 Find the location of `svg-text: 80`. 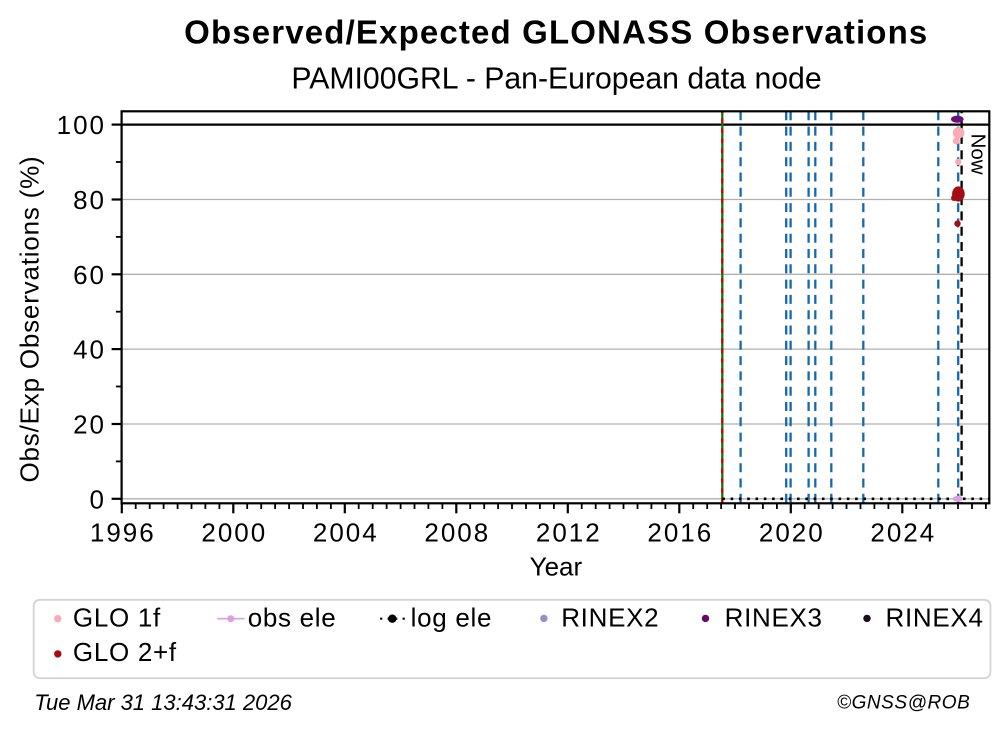

svg-text: 80 is located at coordinates (89, 200).